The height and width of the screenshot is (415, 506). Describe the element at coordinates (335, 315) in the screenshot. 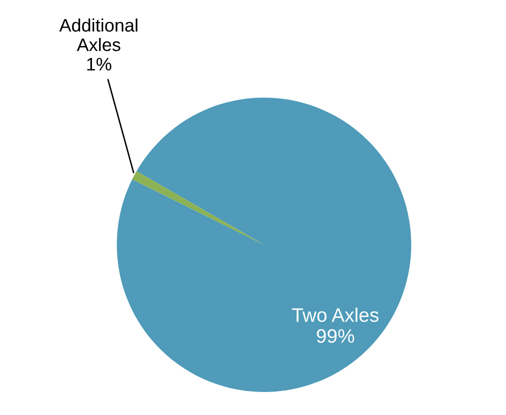

I see `slice-label: Two Axles` at that location.